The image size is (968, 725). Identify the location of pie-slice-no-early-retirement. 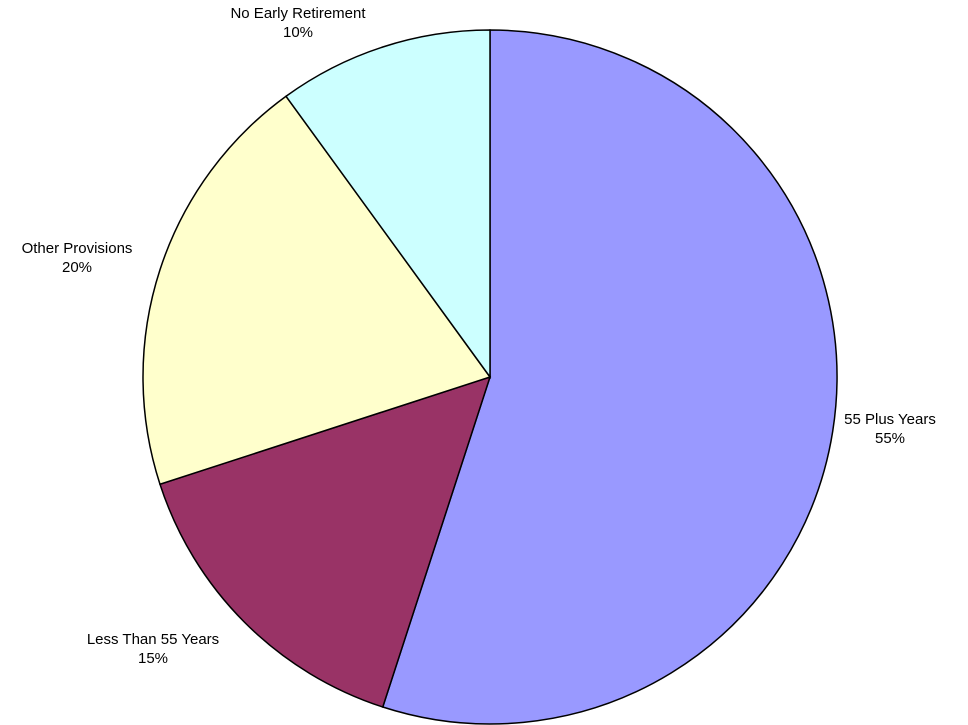
(387, 204).